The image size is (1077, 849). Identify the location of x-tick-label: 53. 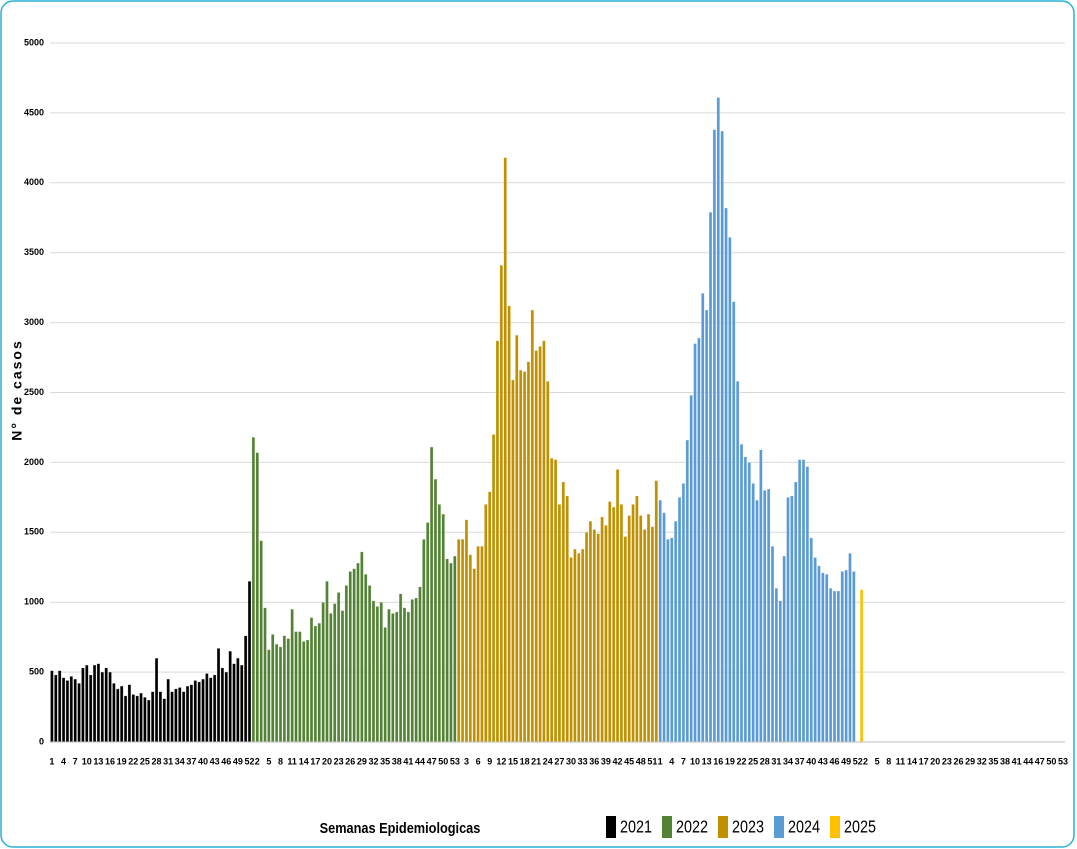
(455, 761).